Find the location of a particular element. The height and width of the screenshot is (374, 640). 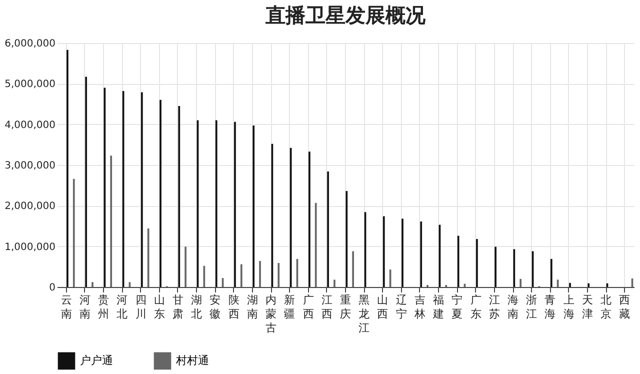

y-tick-label: 0 is located at coordinates (52, 288).